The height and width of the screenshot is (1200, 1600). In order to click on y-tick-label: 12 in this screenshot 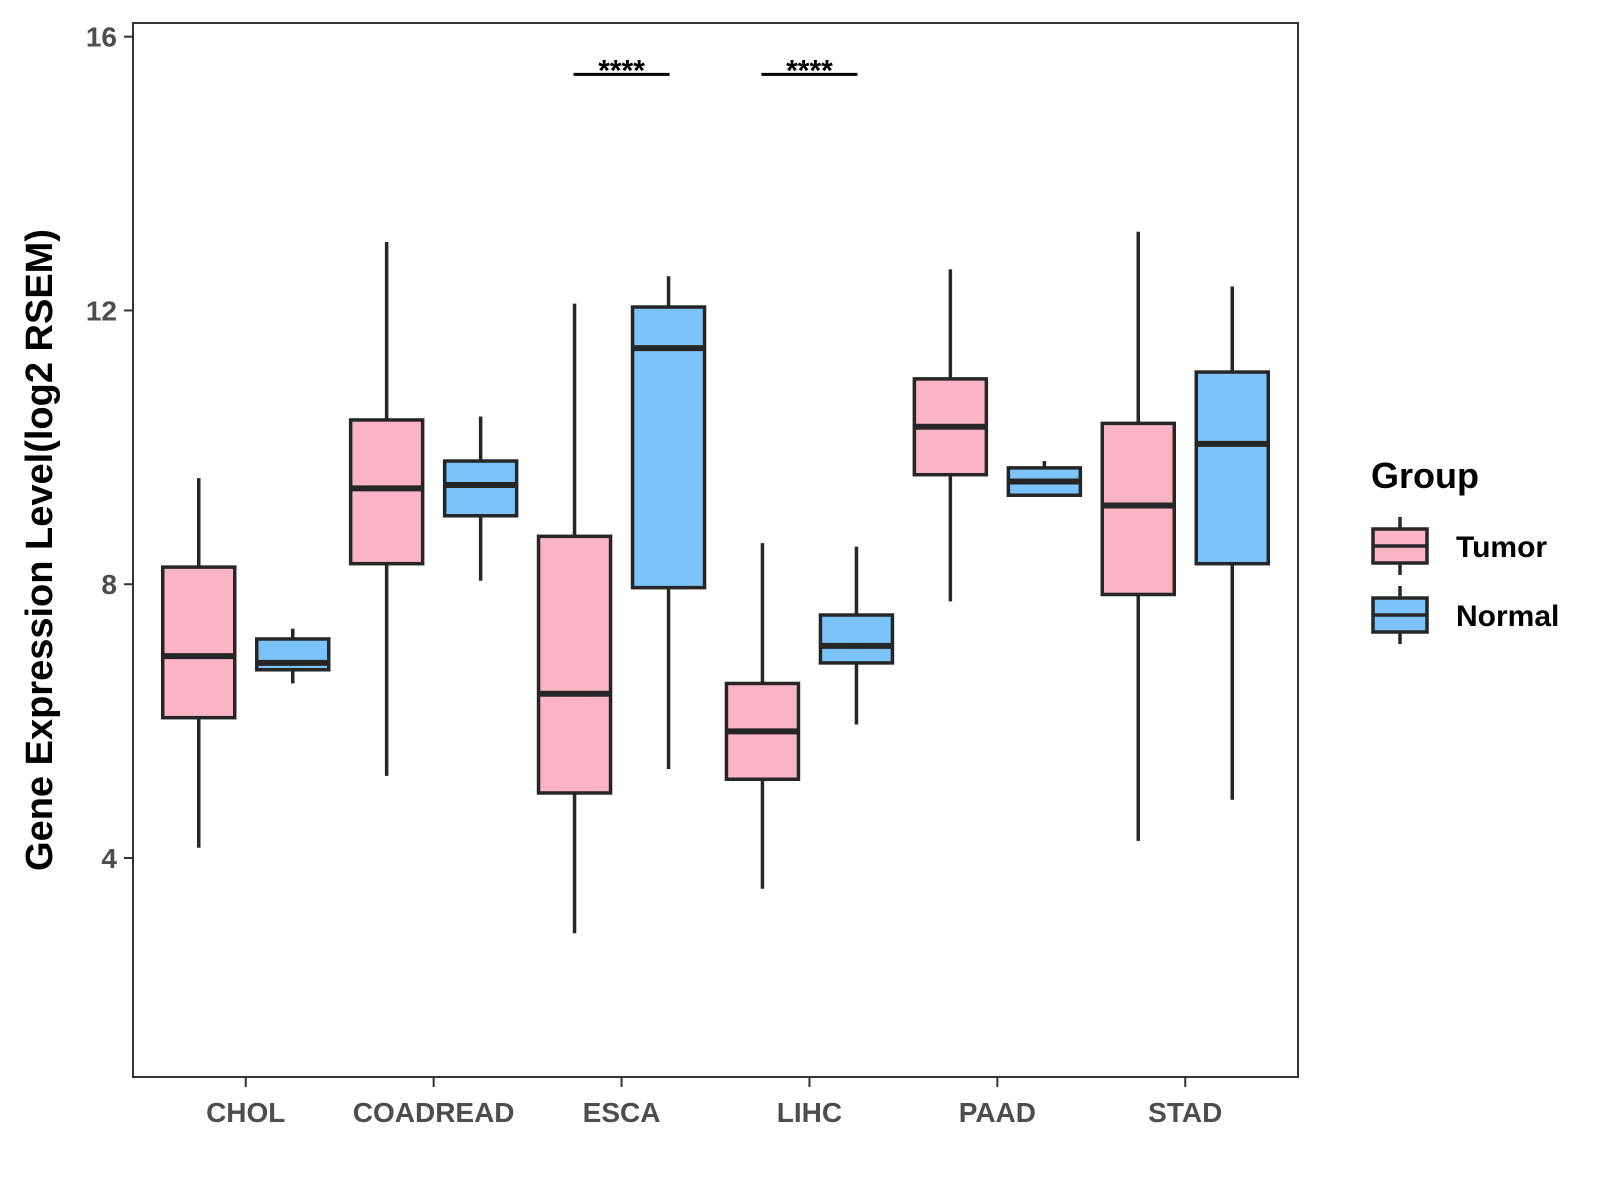, I will do `click(101, 310)`.